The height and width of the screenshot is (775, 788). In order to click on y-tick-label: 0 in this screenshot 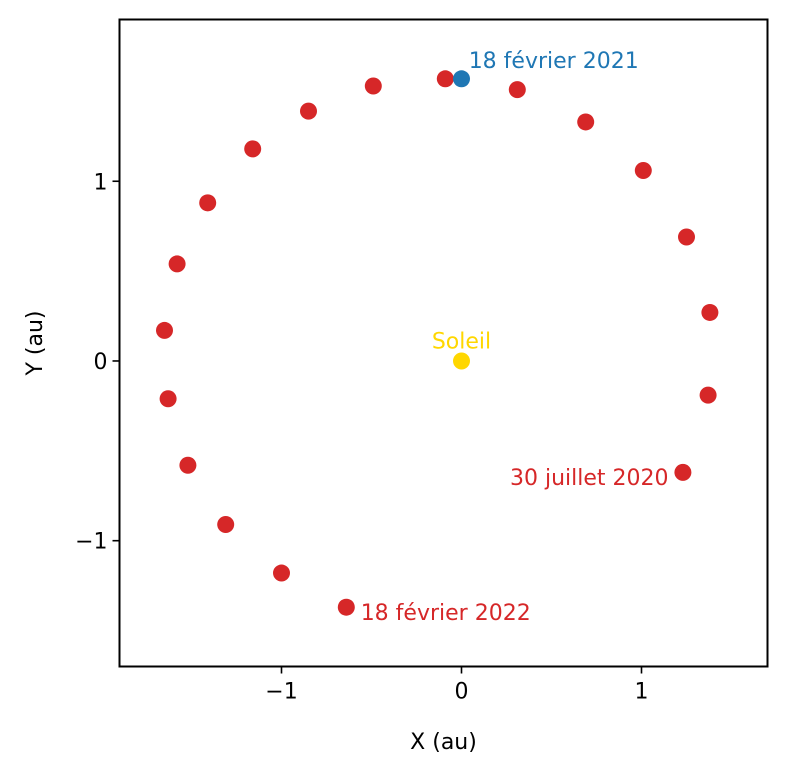, I will do `click(101, 362)`.